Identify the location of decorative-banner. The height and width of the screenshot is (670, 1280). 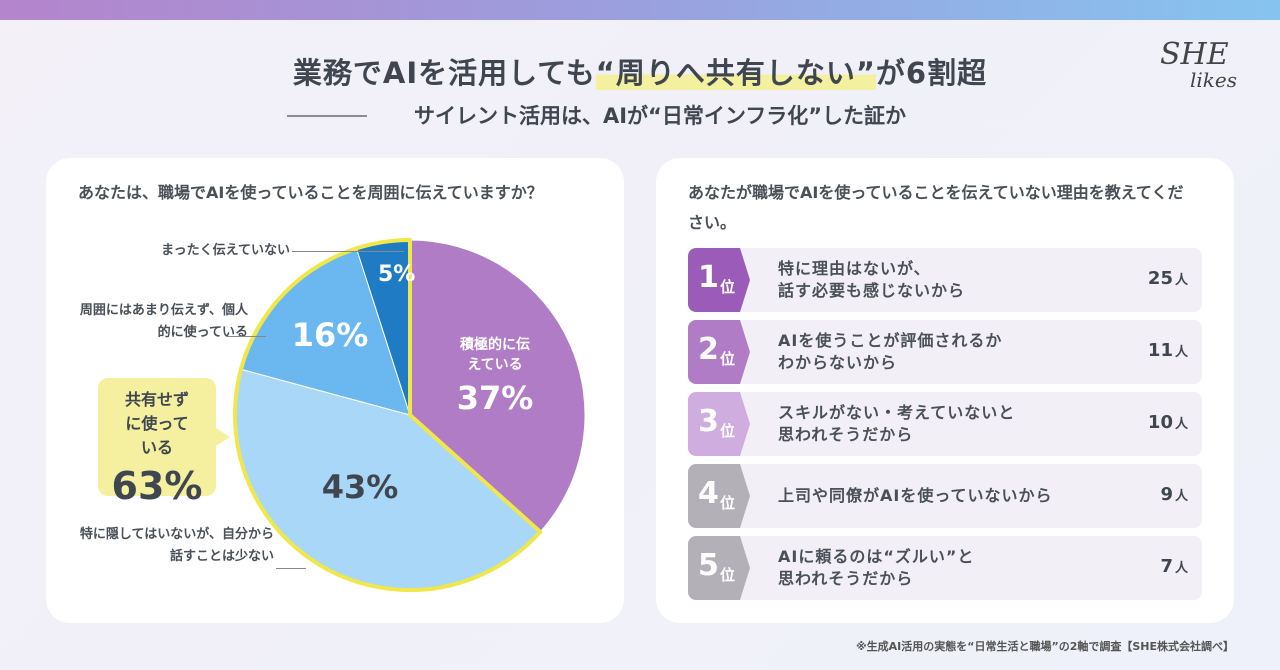
(640, 10).